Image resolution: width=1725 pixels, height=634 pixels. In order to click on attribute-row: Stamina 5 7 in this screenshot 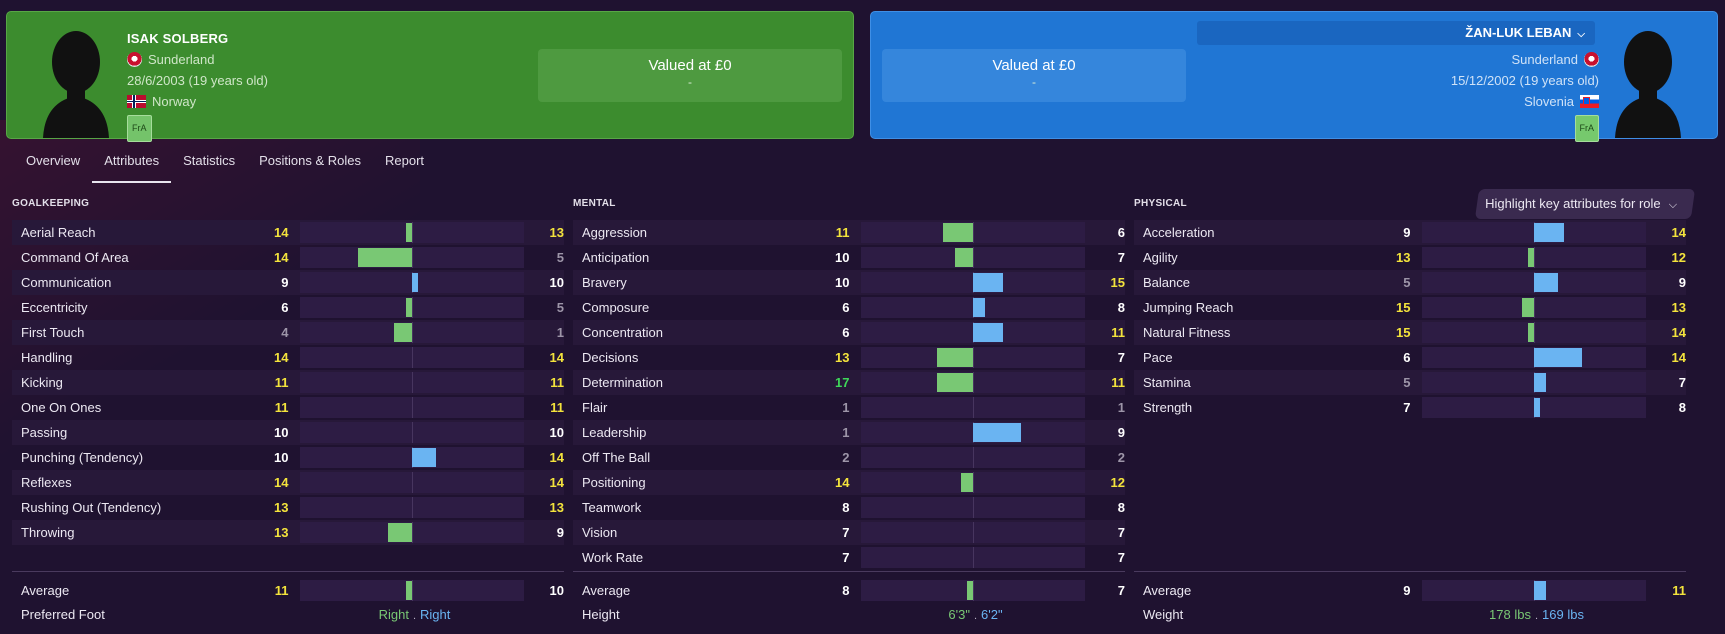, I will do `click(1410, 382)`.